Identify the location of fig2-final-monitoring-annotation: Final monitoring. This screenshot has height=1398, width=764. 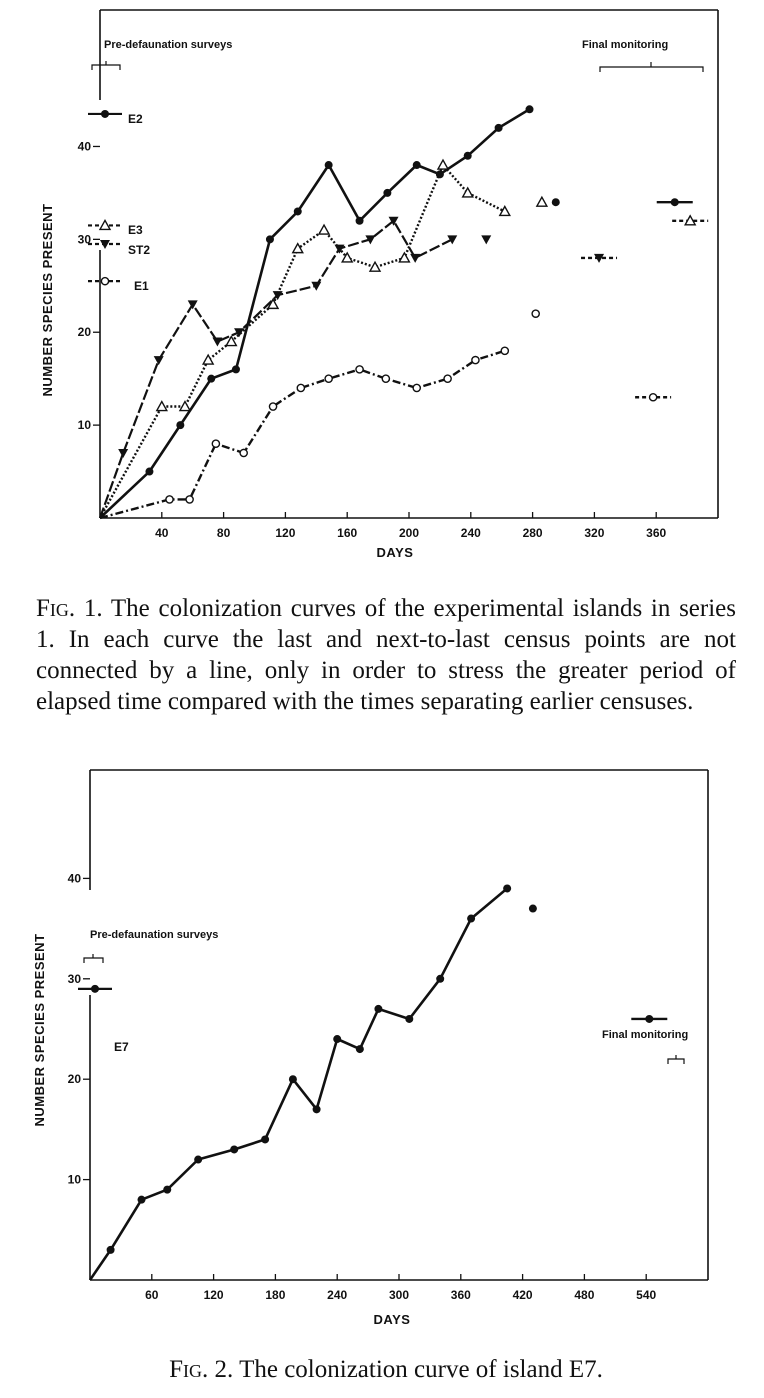
(645, 1046).